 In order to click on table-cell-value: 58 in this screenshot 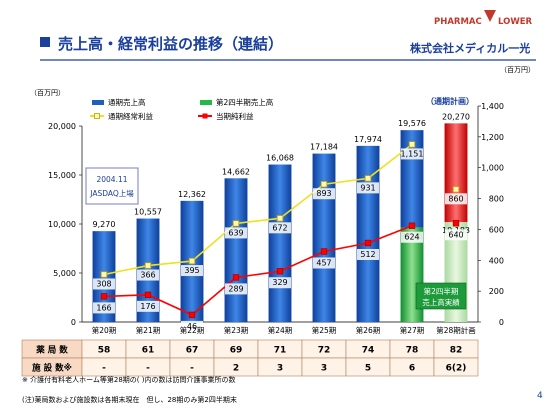, I will do `click(104, 351)`.